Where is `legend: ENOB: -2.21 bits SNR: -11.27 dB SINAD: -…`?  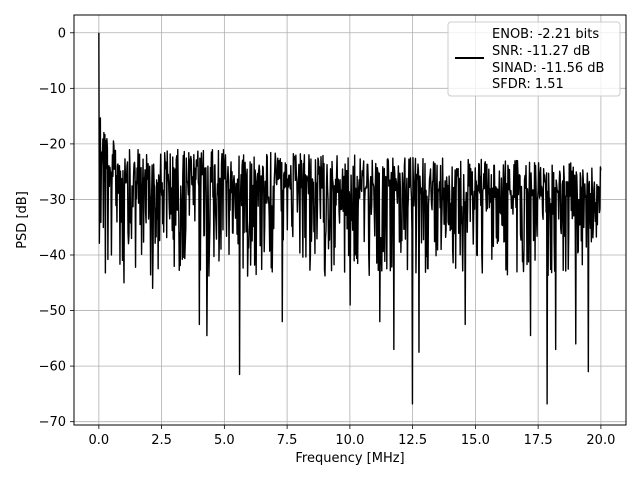
legend: ENOB: -2.21 bits SNR: -11.27 dB SINAD: -… is located at coordinates (534, 59).